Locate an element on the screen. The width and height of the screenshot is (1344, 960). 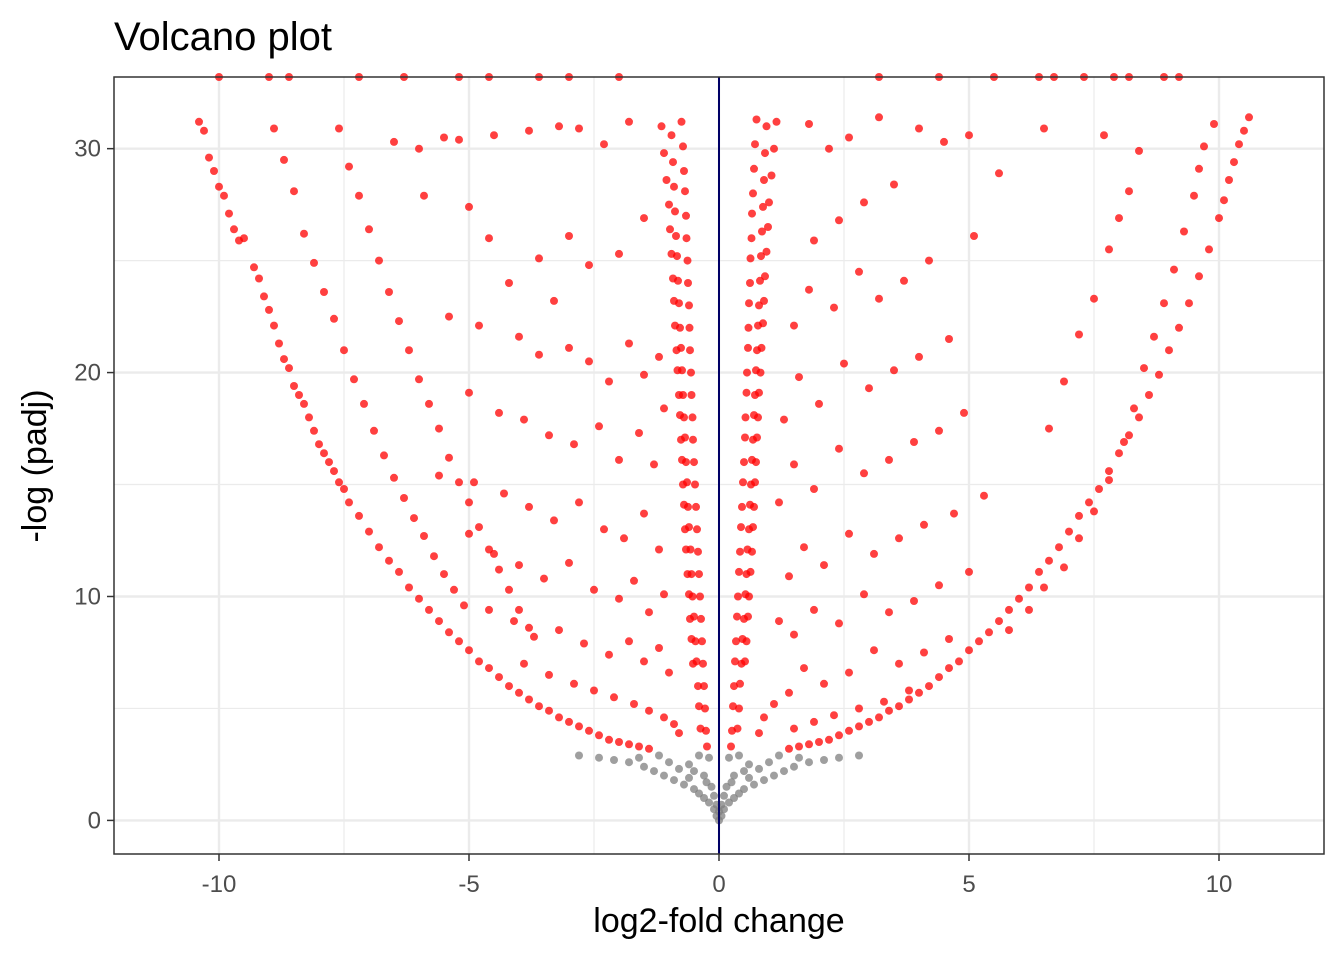
chart-title: Volcano plot is located at coordinates (223, 37).